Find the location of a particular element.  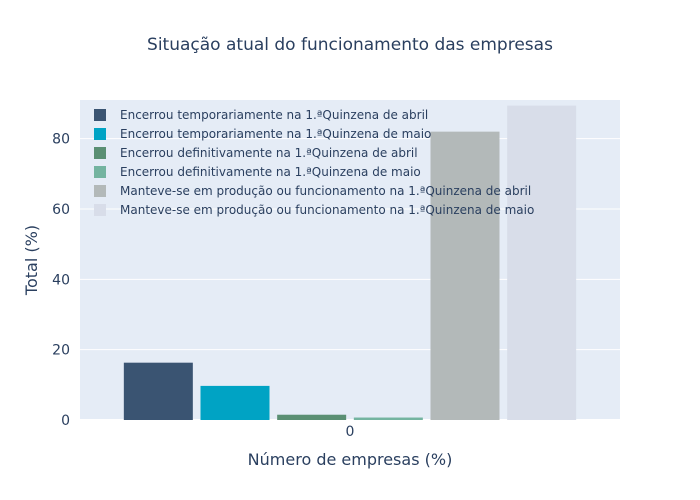

y-tick-label: 80 is located at coordinates (61, 140).